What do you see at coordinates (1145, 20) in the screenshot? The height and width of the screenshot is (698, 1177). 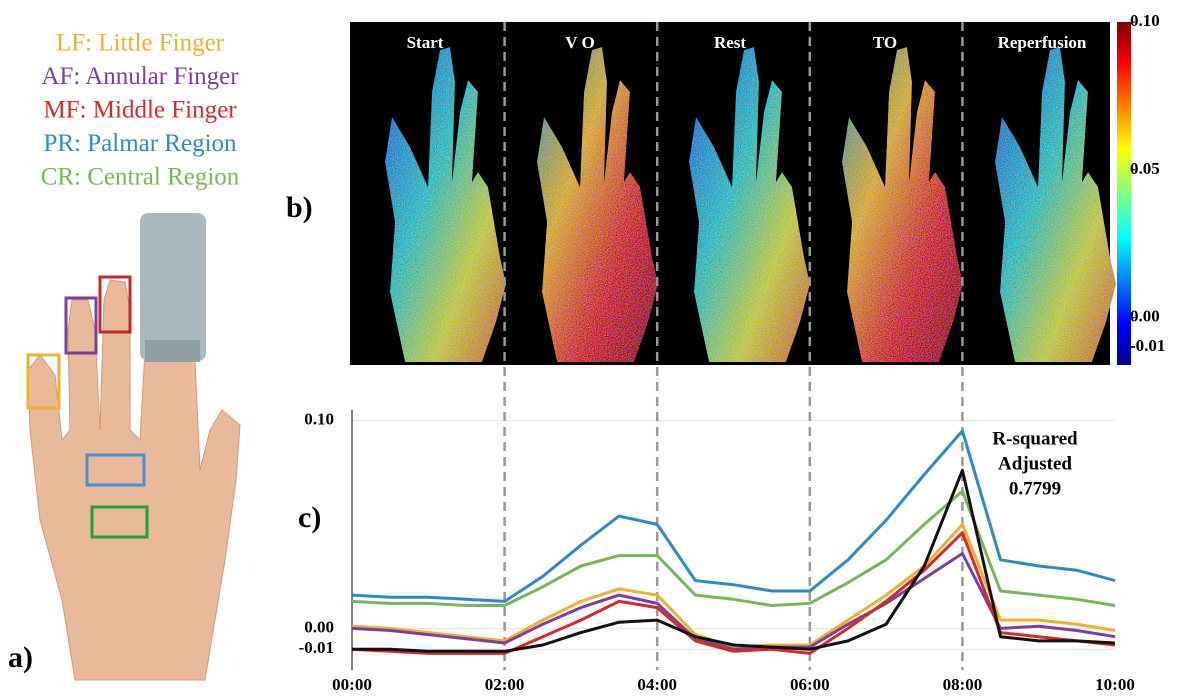 I see `colorbar-tick-label: 0.10` at bounding box center [1145, 20].